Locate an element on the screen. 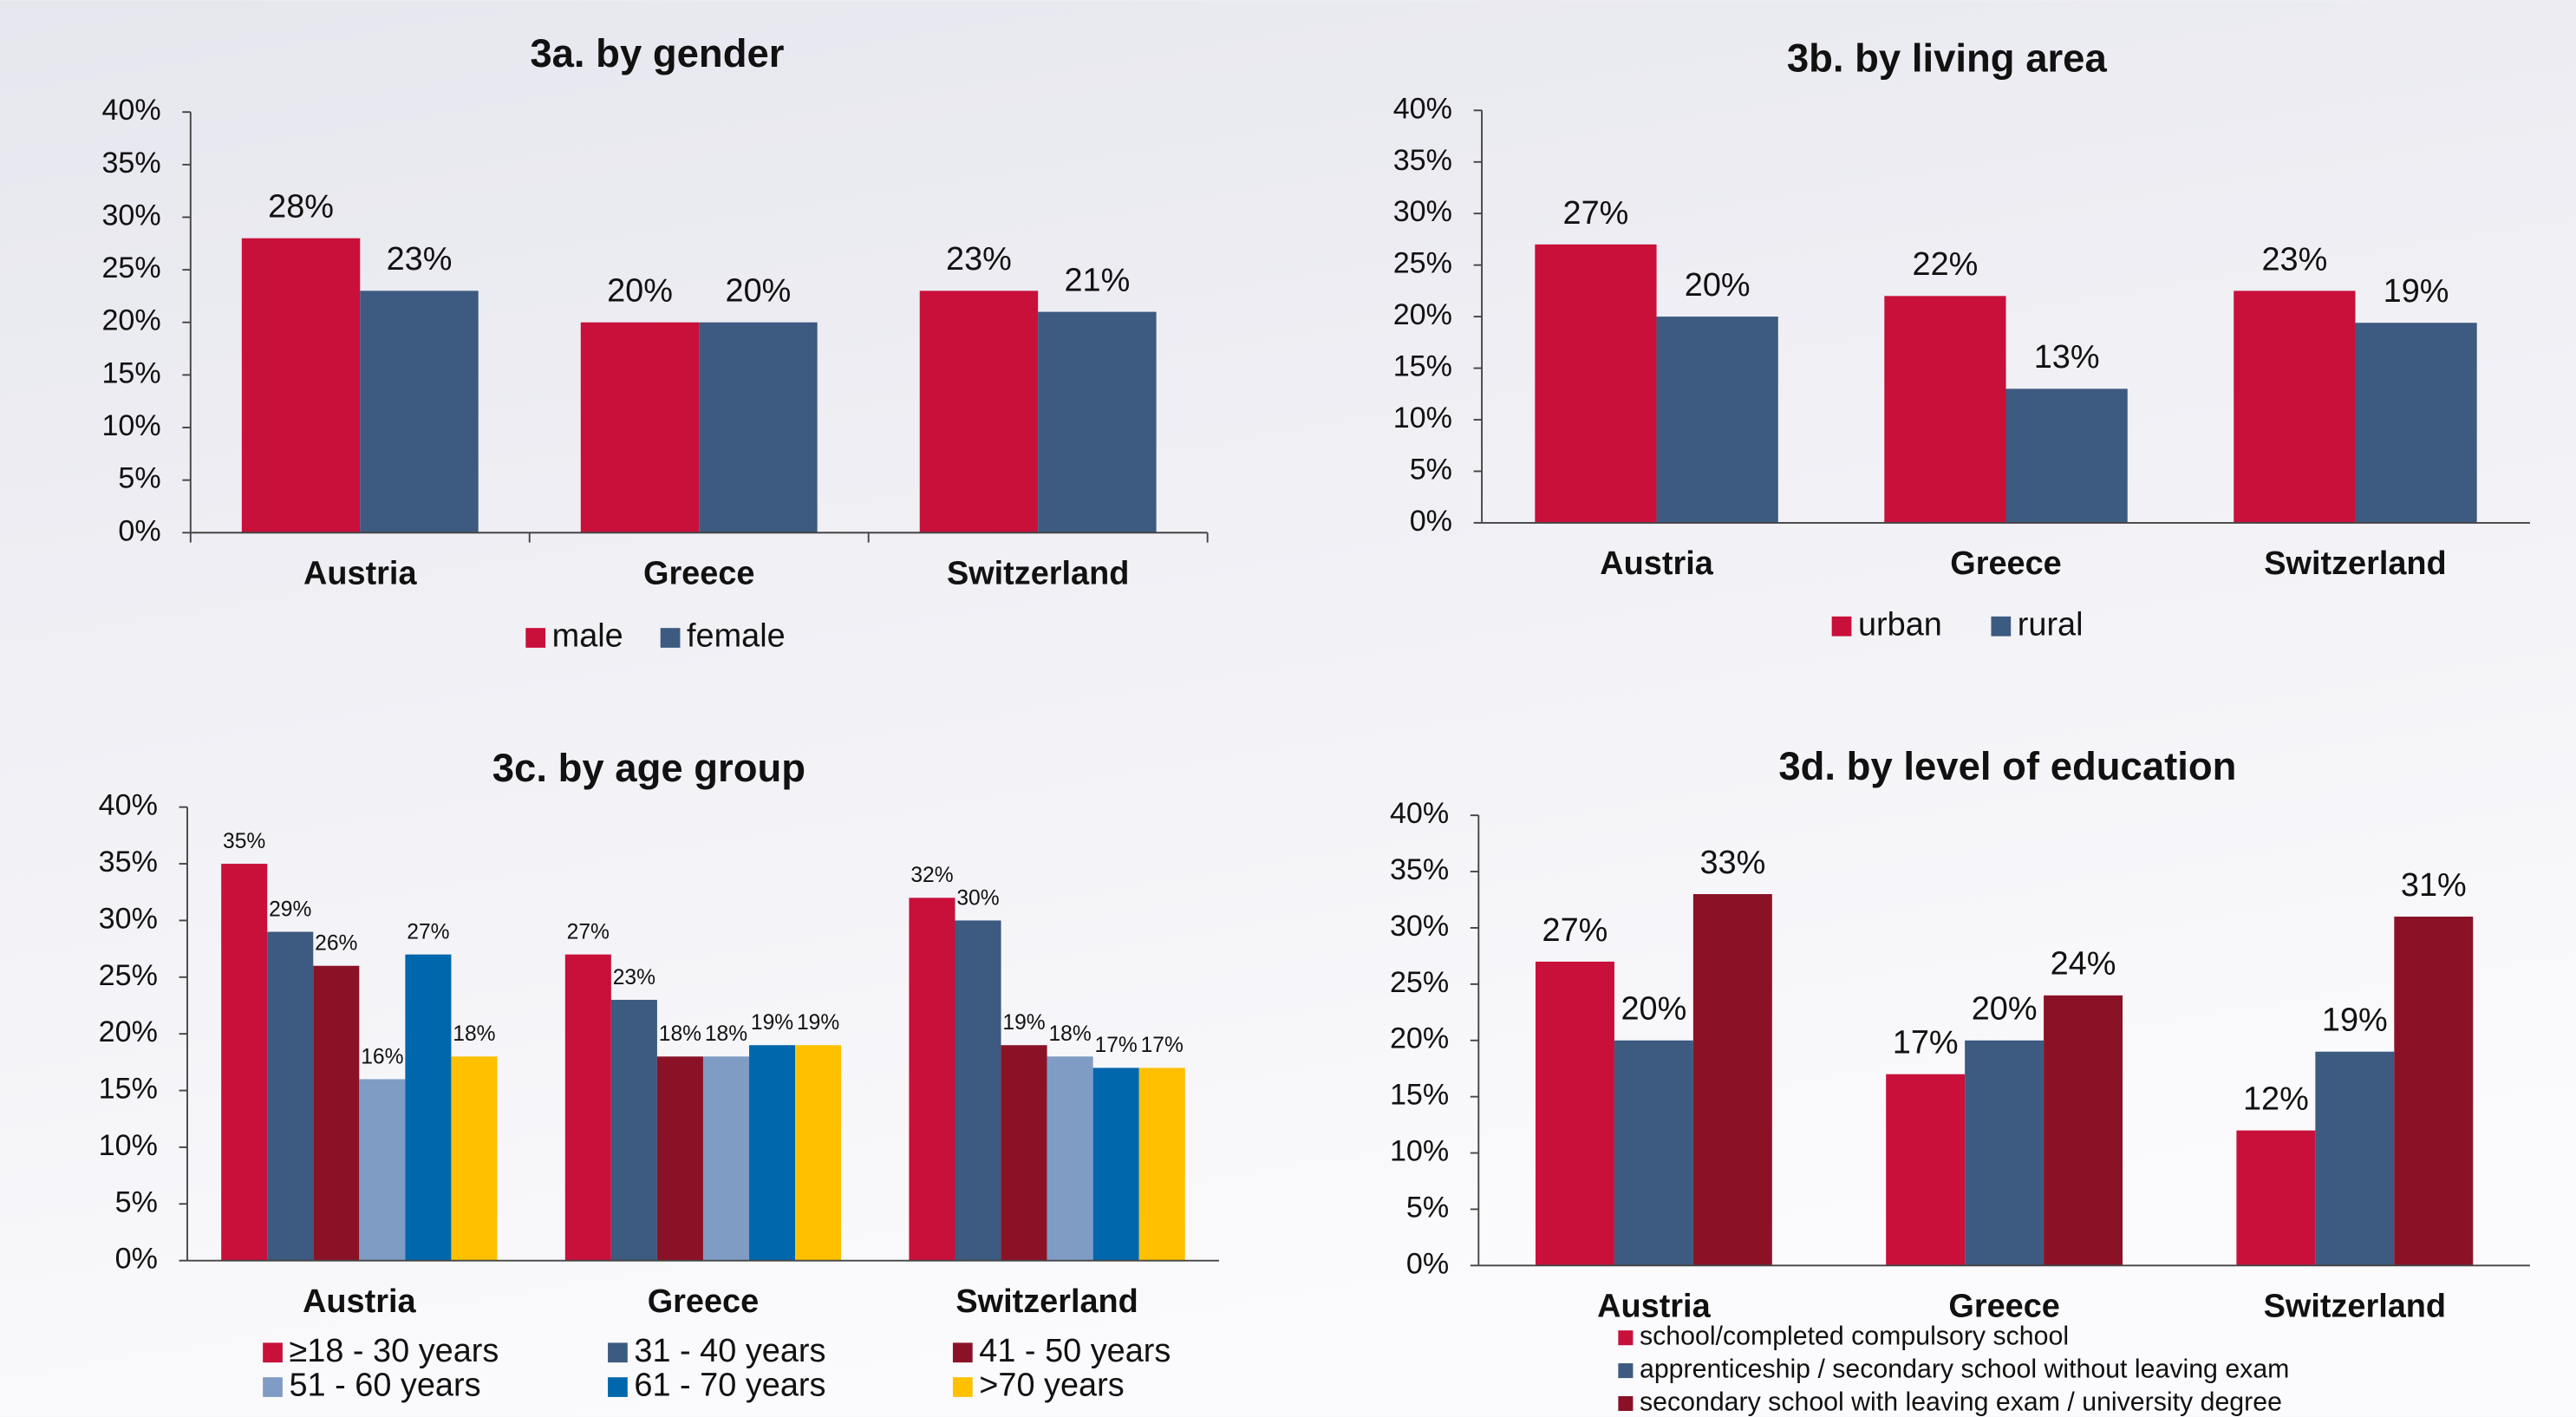  legend-label: male is located at coordinates (588, 636).